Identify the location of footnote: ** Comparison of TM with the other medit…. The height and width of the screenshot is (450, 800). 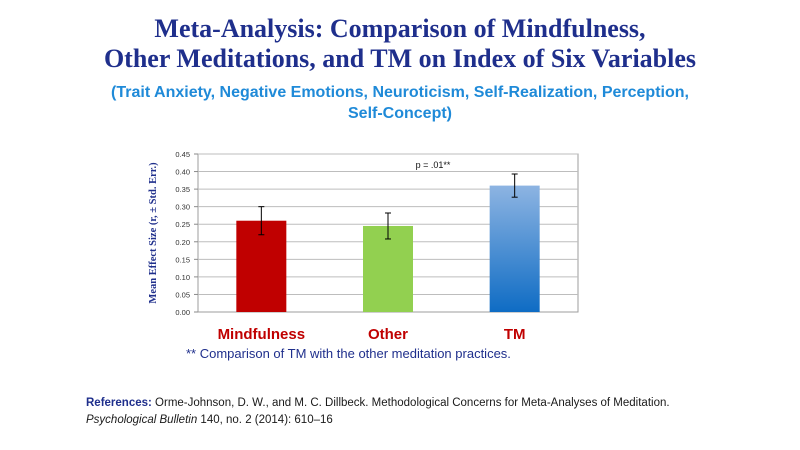
(348, 353).